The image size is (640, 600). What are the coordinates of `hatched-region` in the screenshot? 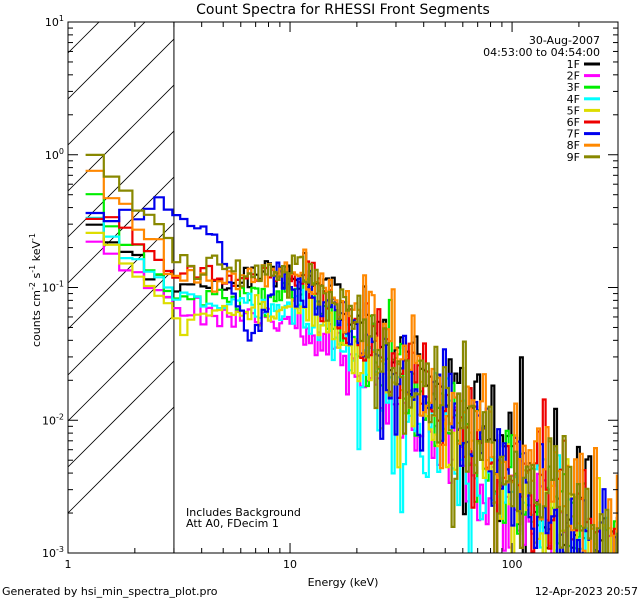 It's located at (121, 257).